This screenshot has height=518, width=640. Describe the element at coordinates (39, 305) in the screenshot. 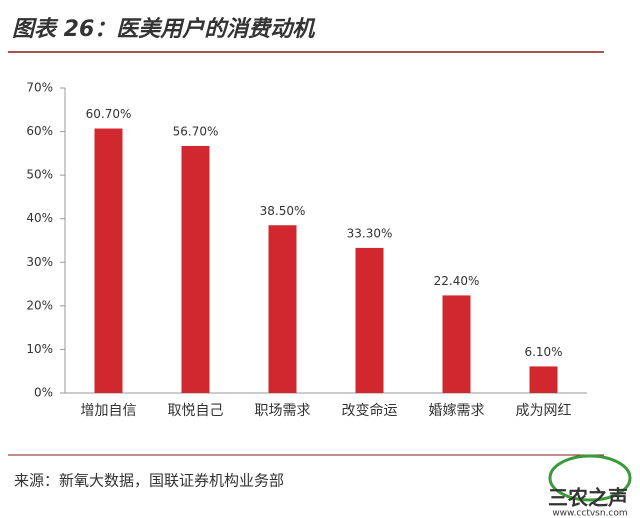

I see `y-tick-label: 20%` at that location.